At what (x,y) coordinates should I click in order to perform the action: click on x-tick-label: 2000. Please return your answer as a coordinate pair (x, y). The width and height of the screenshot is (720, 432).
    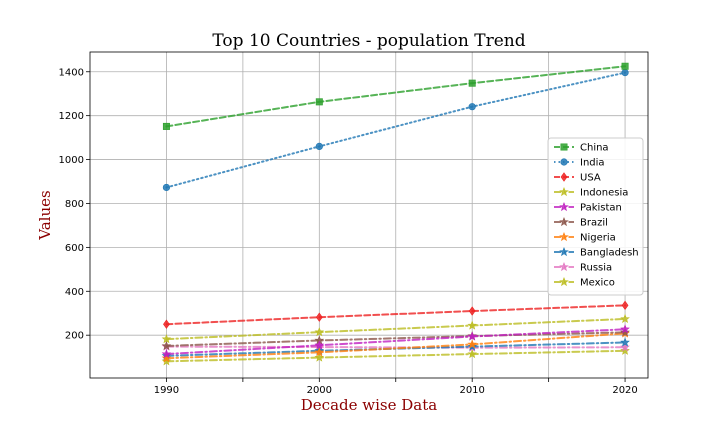
    Looking at the image, I should click on (319, 390).